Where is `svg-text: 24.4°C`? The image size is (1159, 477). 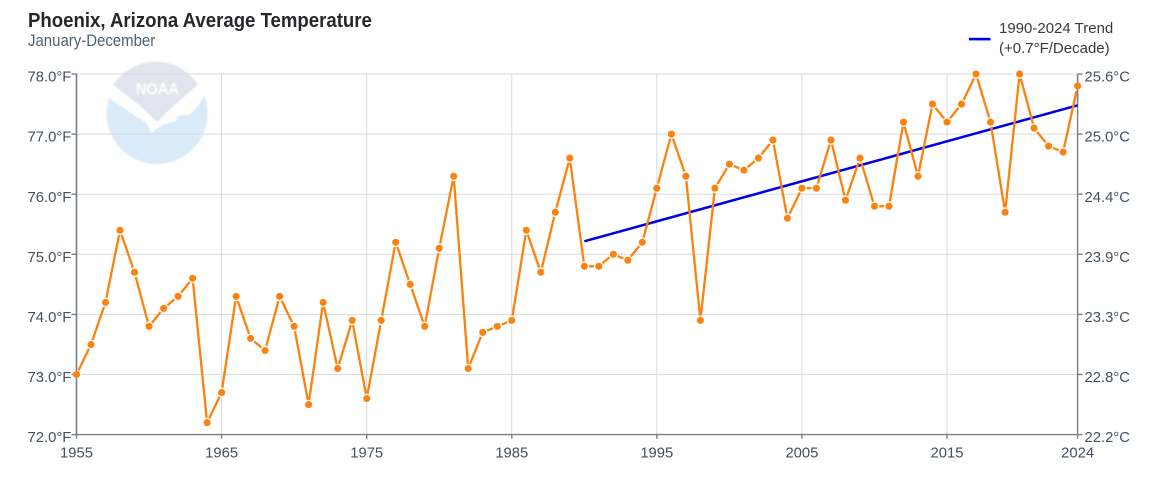 svg-text: 24.4°C is located at coordinates (1108, 198).